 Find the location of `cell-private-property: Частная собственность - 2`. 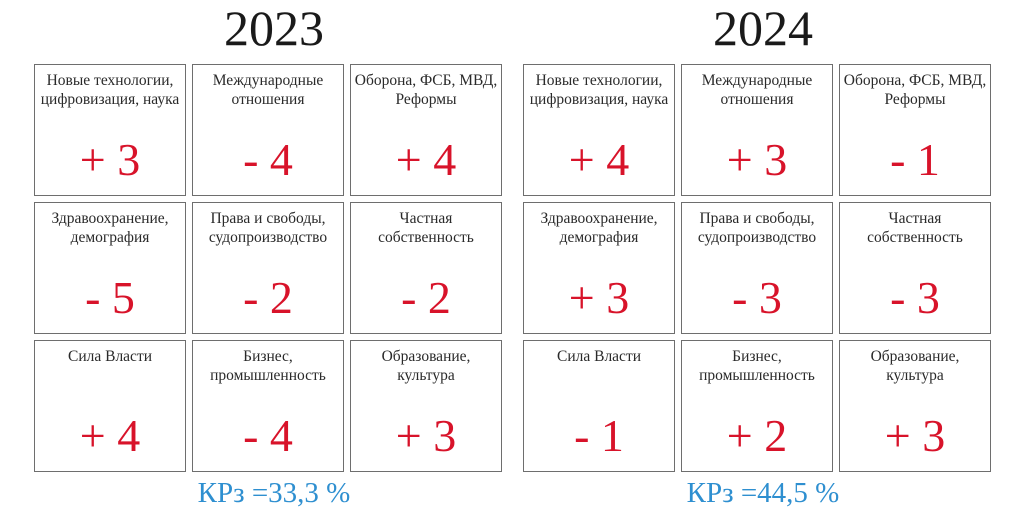

cell-private-property: Частная собственность - 2 is located at coordinates (426, 268).